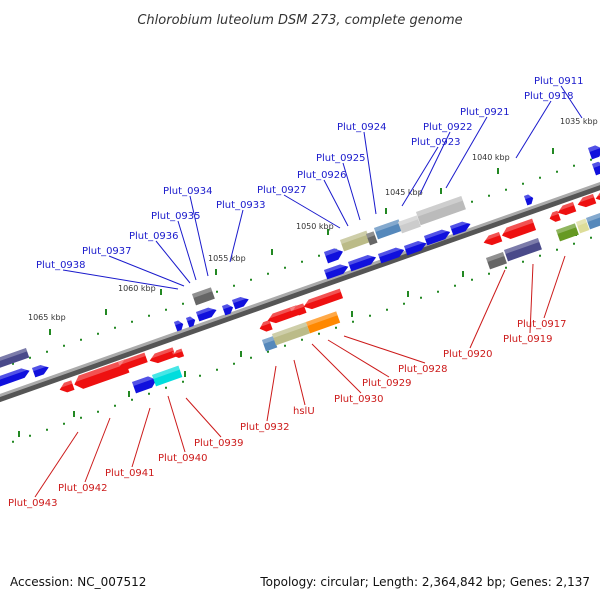  I want to click on kbp-label: 1035 kbp, so click(579, 121).